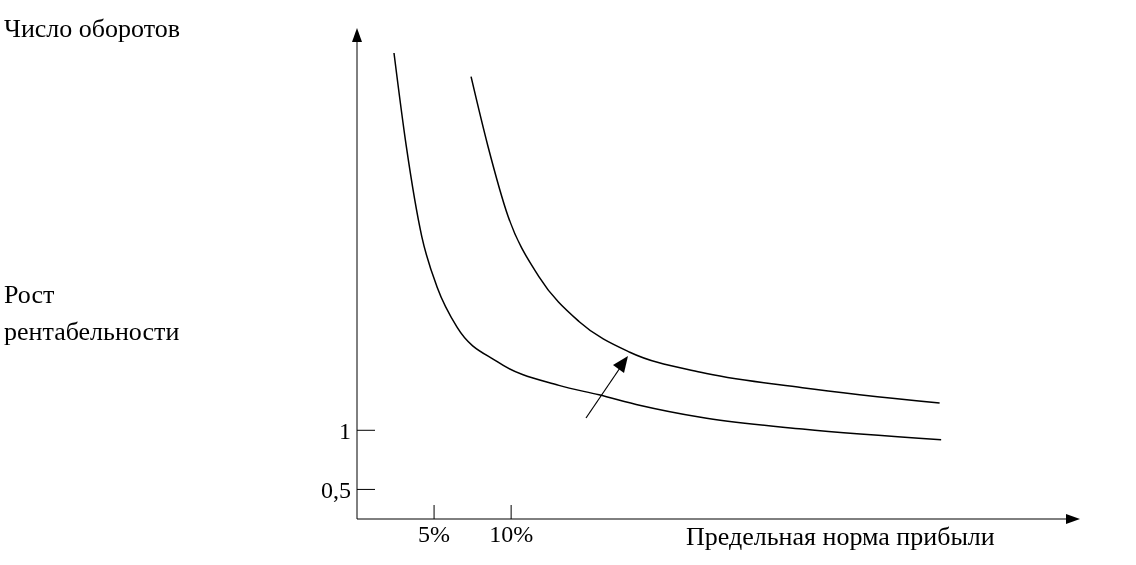 The height and width of the screenshot is (565, 1136). Describe the element at coordinates (92, 313) in the screenshot. I see `text: Рост рентабельности` at that location.